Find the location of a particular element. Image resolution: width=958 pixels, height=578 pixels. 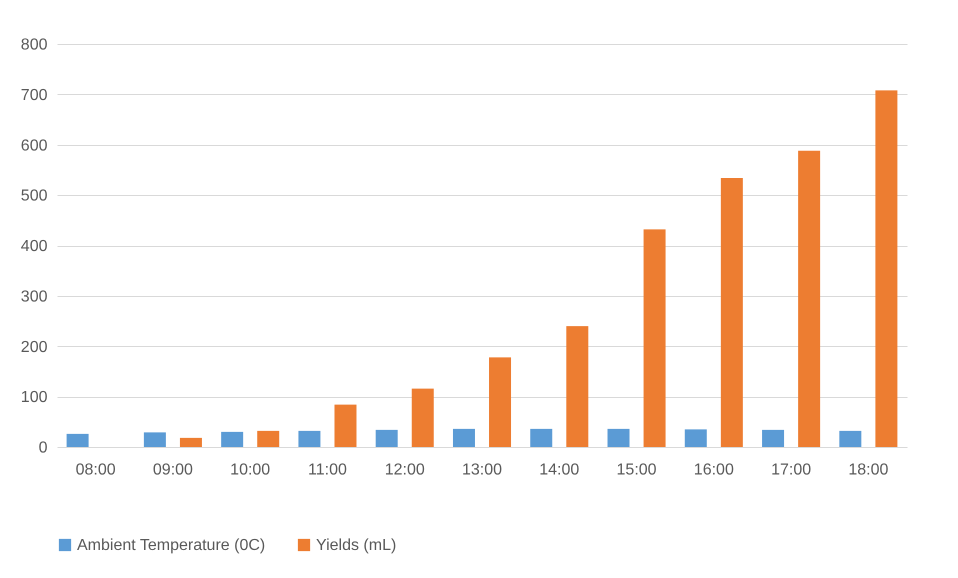

x-tick-label: 17:00 is located at coordinates (791, 470).